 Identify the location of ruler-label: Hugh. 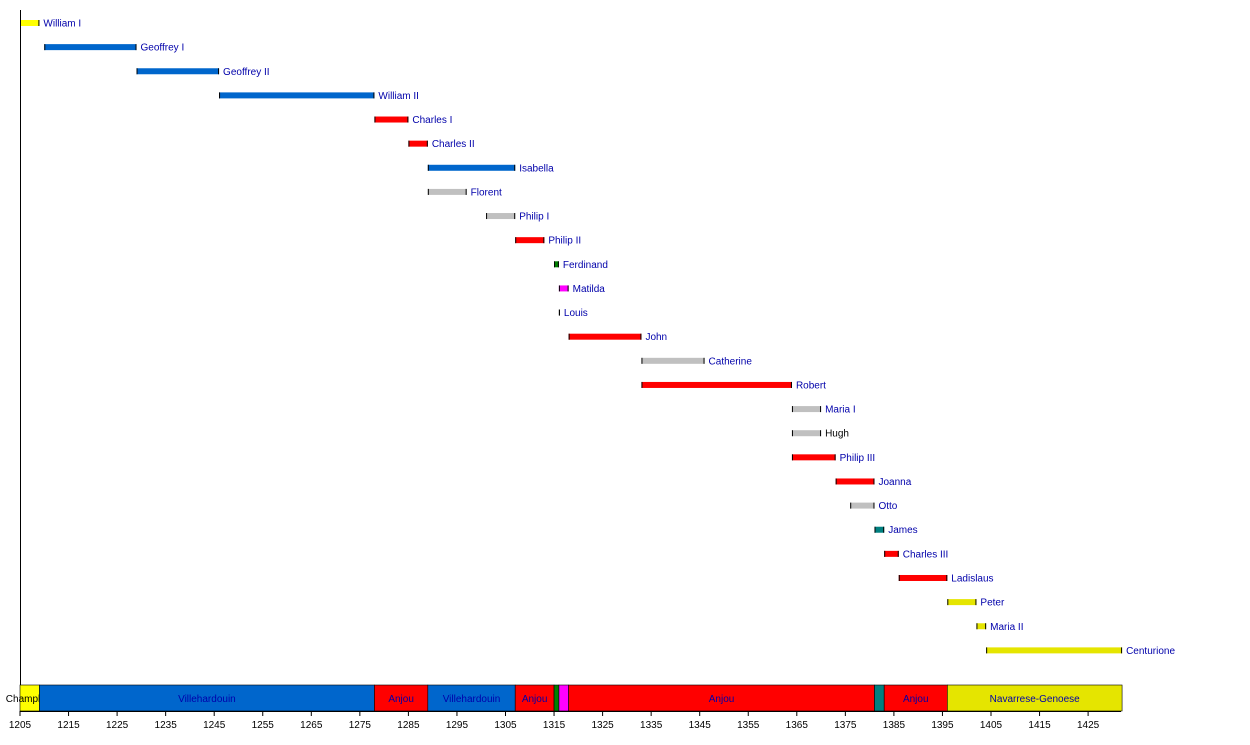
(837, 434).